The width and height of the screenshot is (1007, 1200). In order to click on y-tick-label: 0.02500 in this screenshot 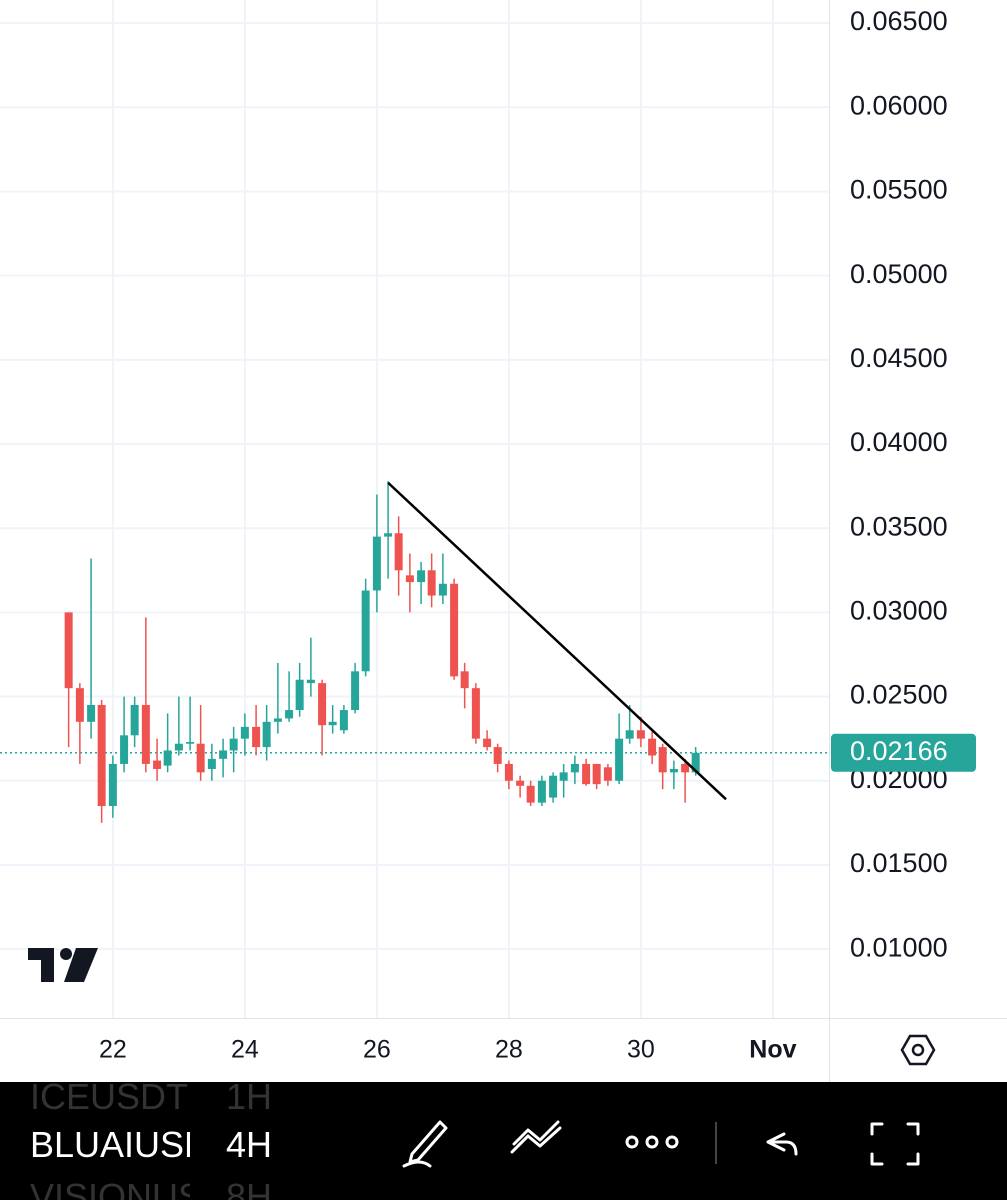, I will do `click(899, 695)`.